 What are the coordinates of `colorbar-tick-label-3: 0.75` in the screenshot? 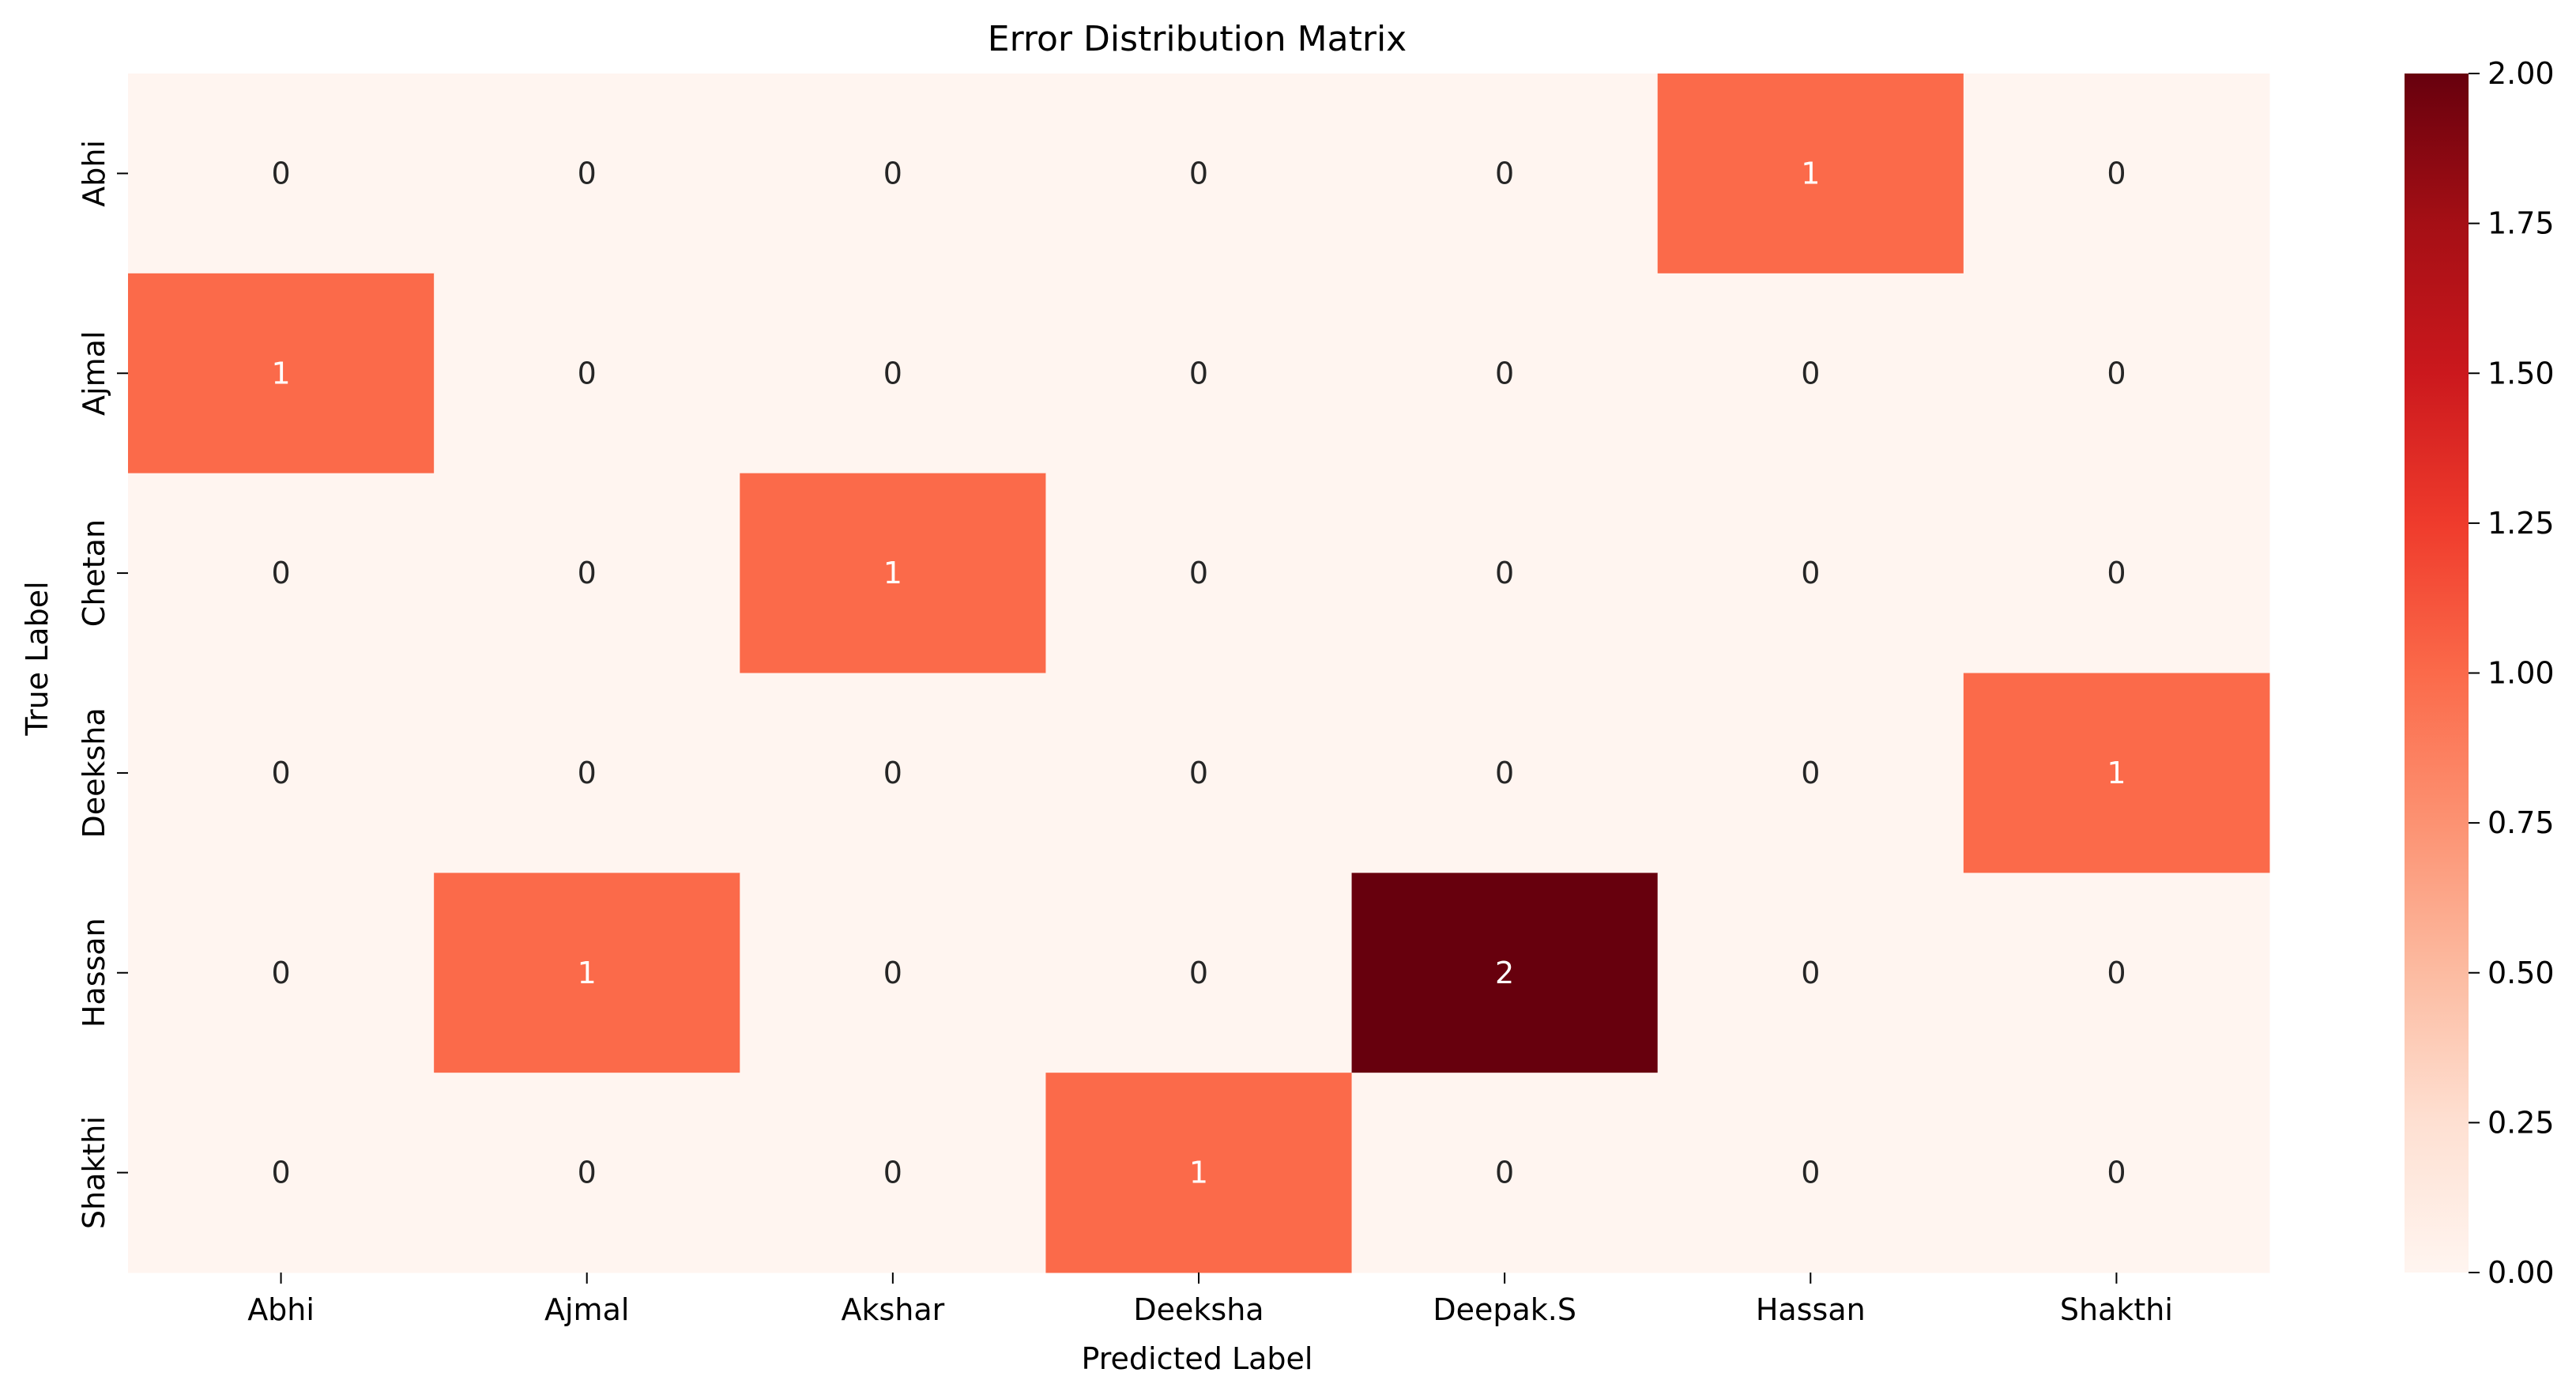 It's located at (2521, 822).